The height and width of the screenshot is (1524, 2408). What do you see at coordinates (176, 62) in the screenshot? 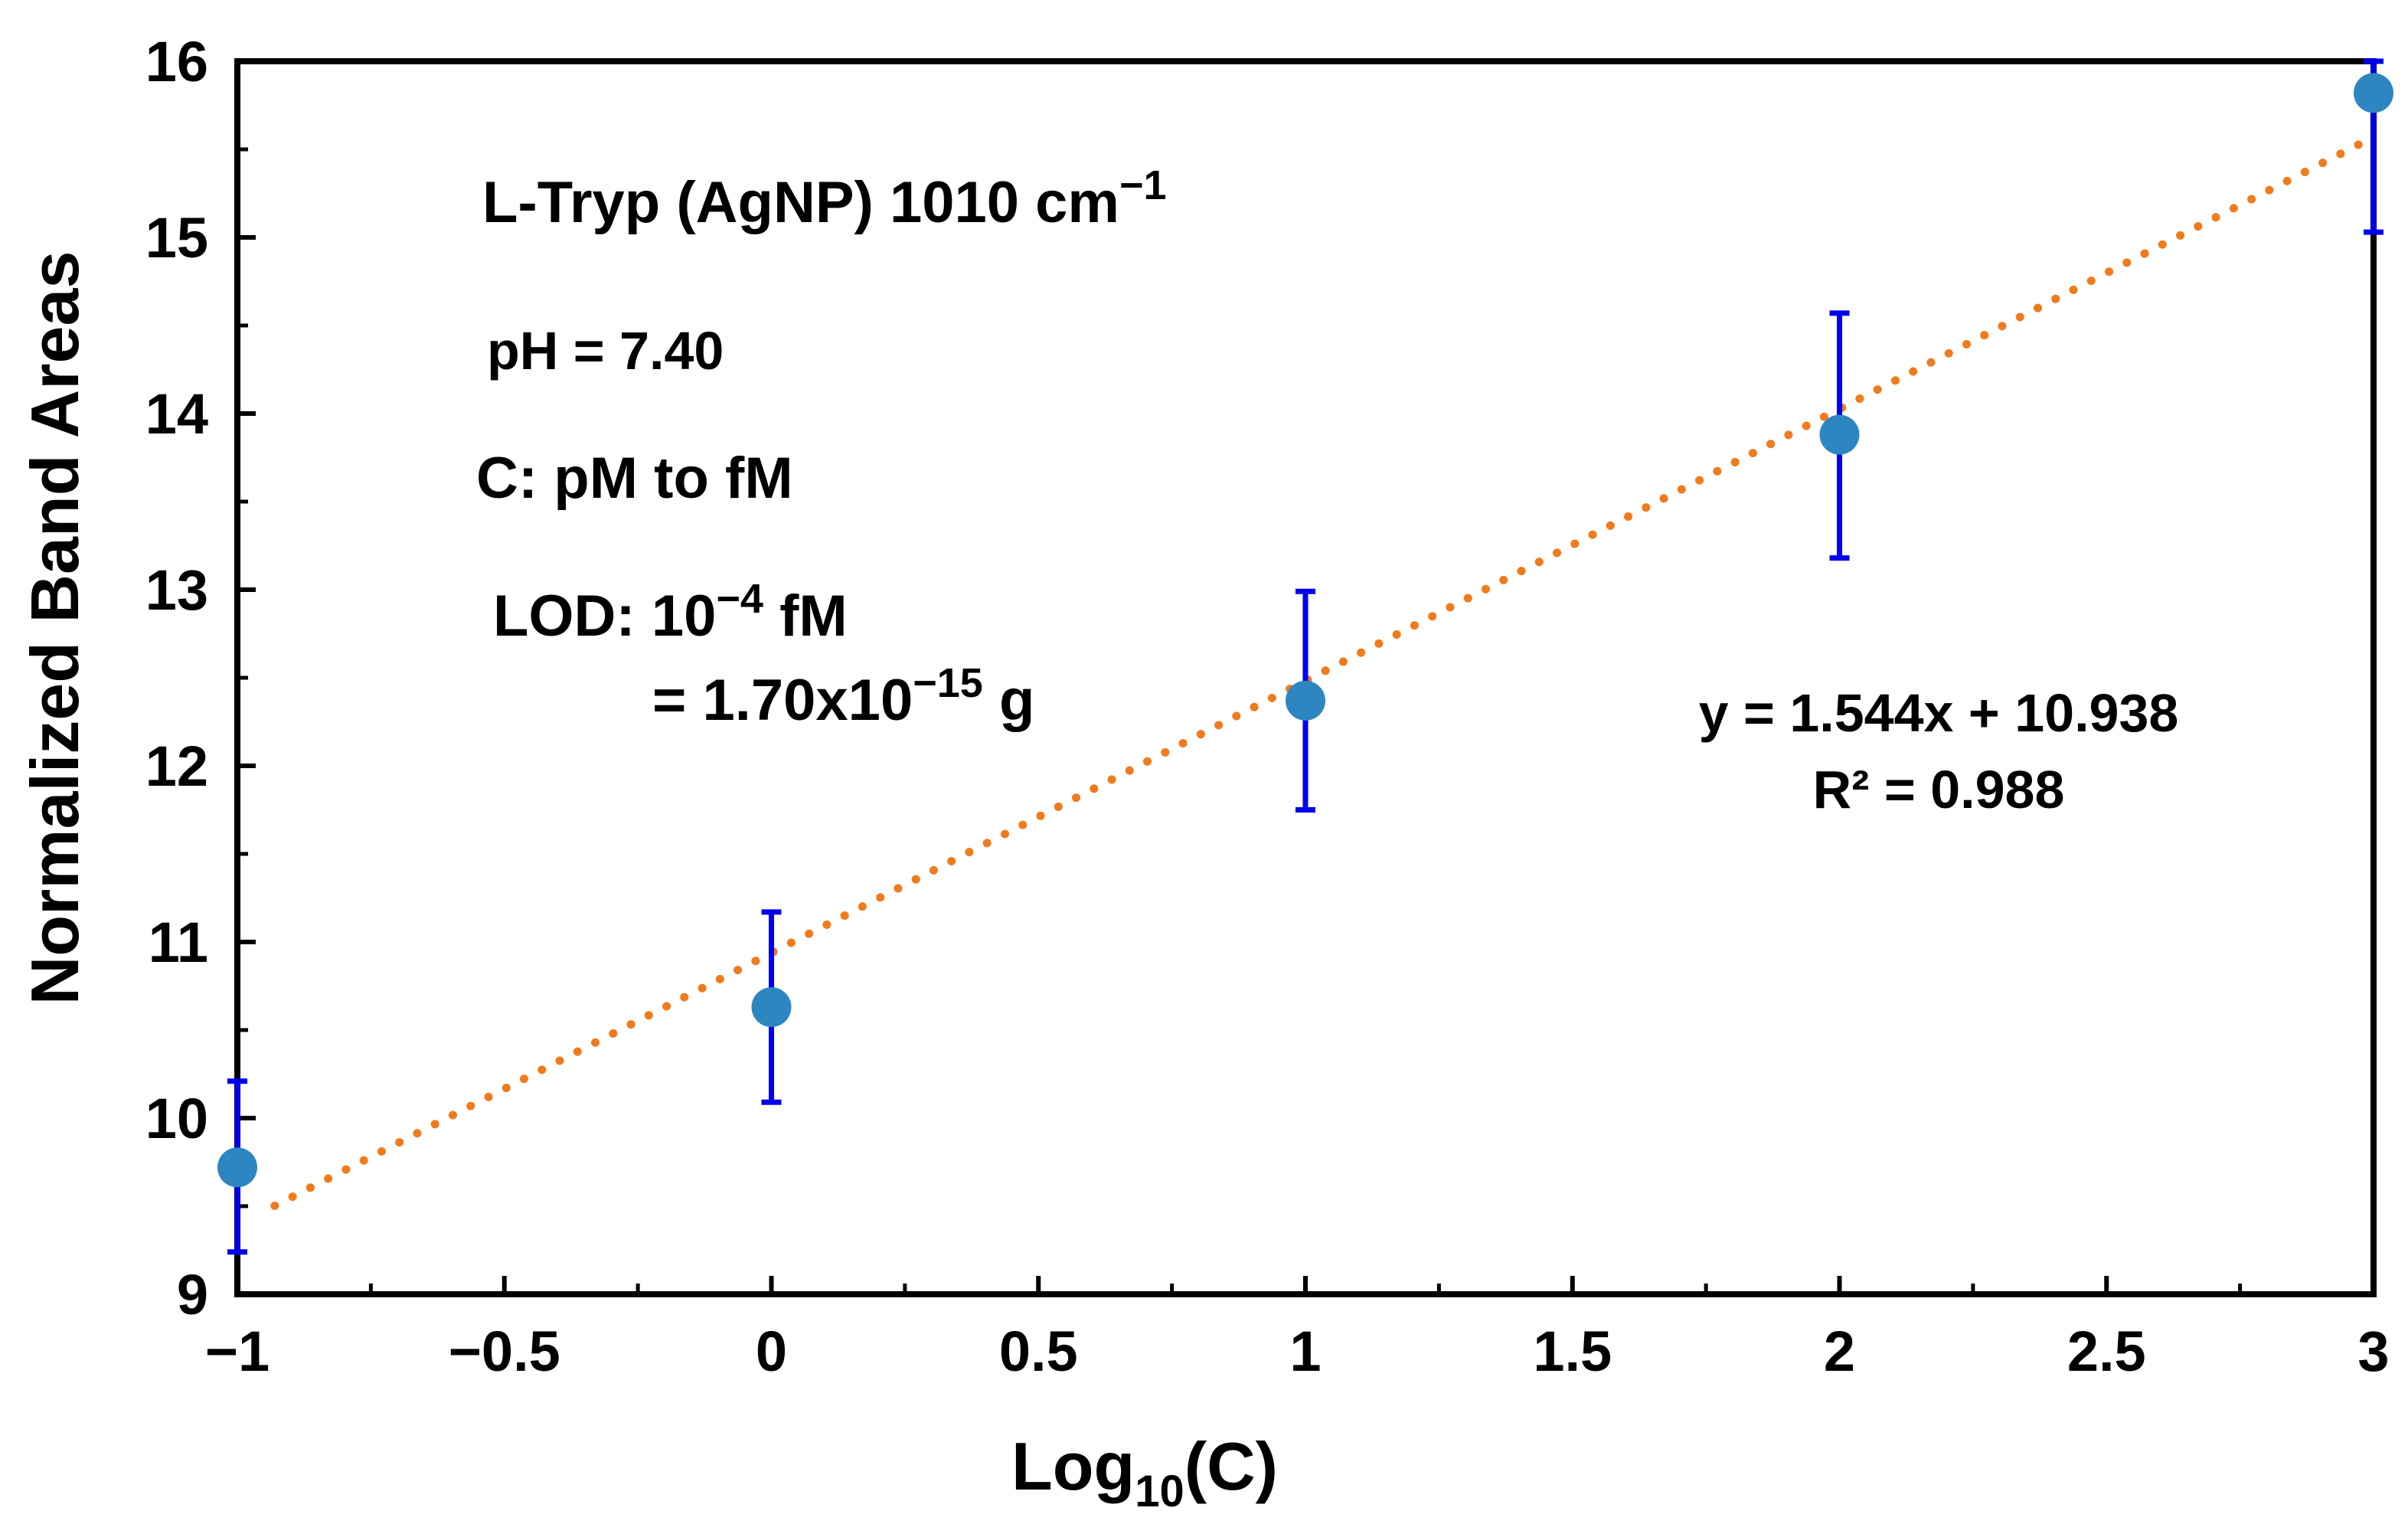
I see `y-tick-label: 16` at bounding box center [176, 62].